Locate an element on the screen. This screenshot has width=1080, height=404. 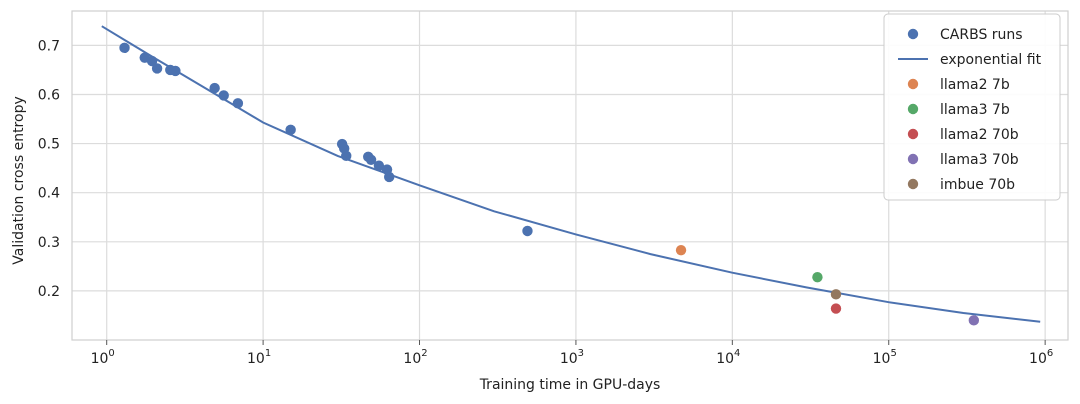
y-tick-label: 0.4 is located at coordinates (49, 194).